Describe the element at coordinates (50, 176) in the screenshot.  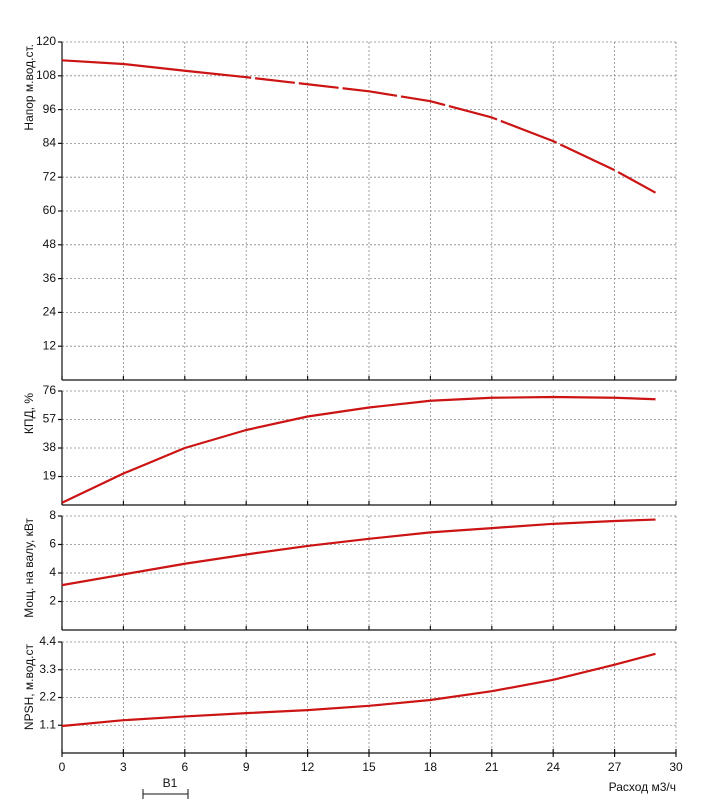
I see `y-tick-label: 72` at that location.